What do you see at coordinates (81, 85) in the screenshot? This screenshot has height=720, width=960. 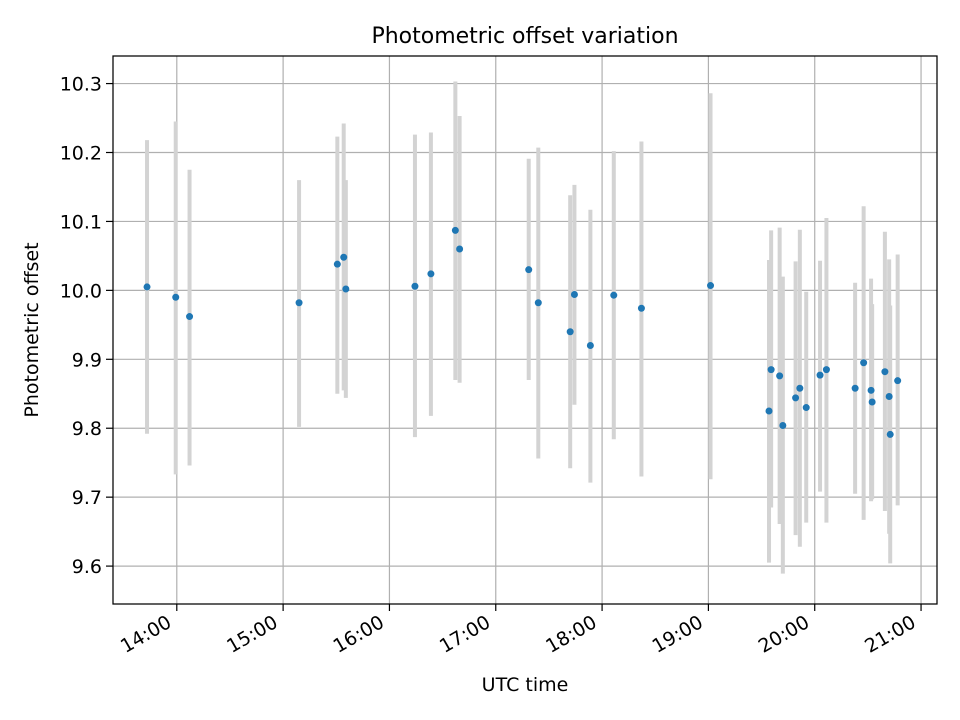 I see `y-tick-label: 10.3` at bounding box center [81, 85].